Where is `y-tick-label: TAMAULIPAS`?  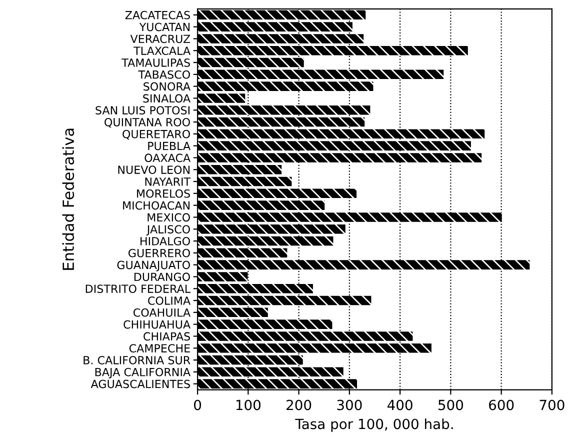 y-tick-label: TAMAULIPAS is located at coordinates (156, 62).